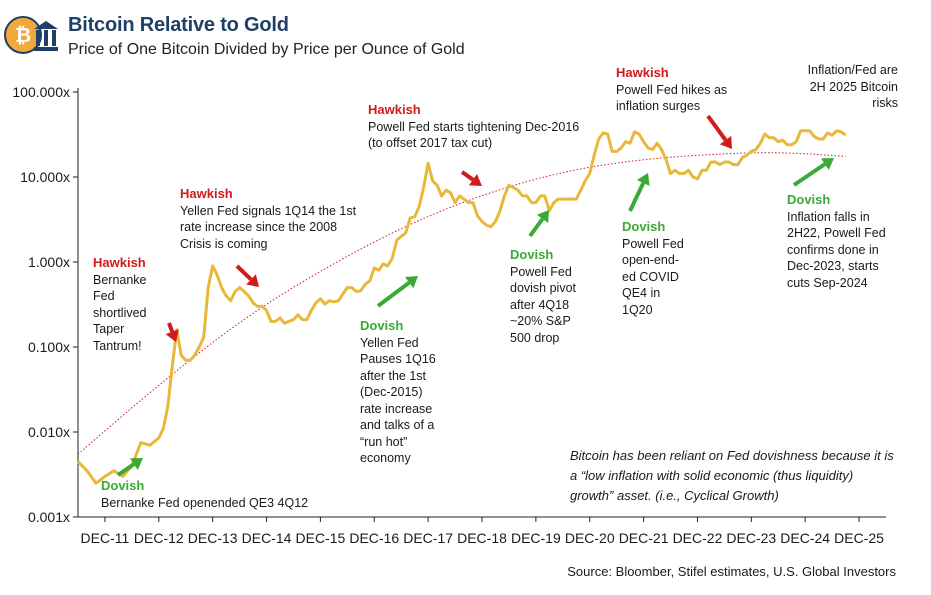 The height and width of the screenshot is (595, 931). What do you see at coordinates (482, 538) in the screenshot?
I see `x-tick-label: DEC-18` at bounding box center [482, 538].